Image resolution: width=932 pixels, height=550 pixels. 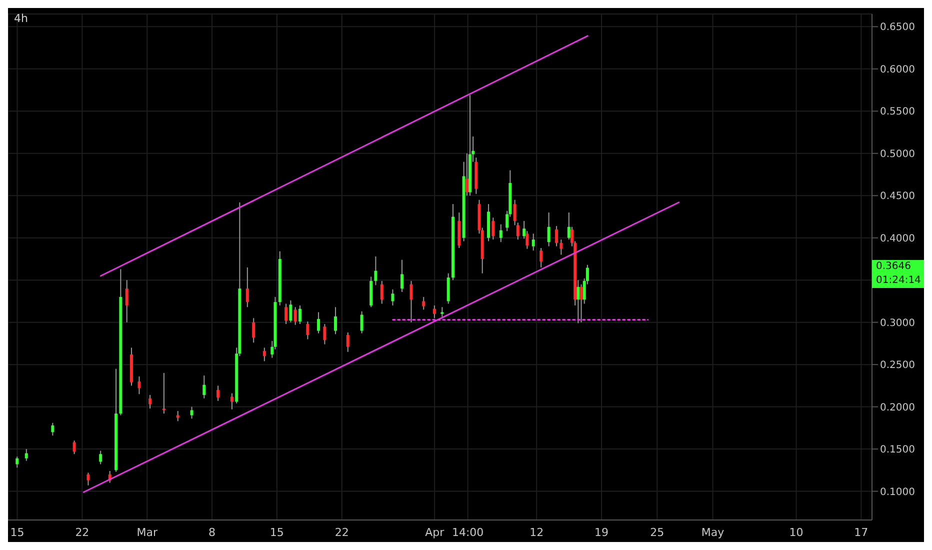 I want to click on y-tick-label: 0.4500, so click(x=897, y=196).